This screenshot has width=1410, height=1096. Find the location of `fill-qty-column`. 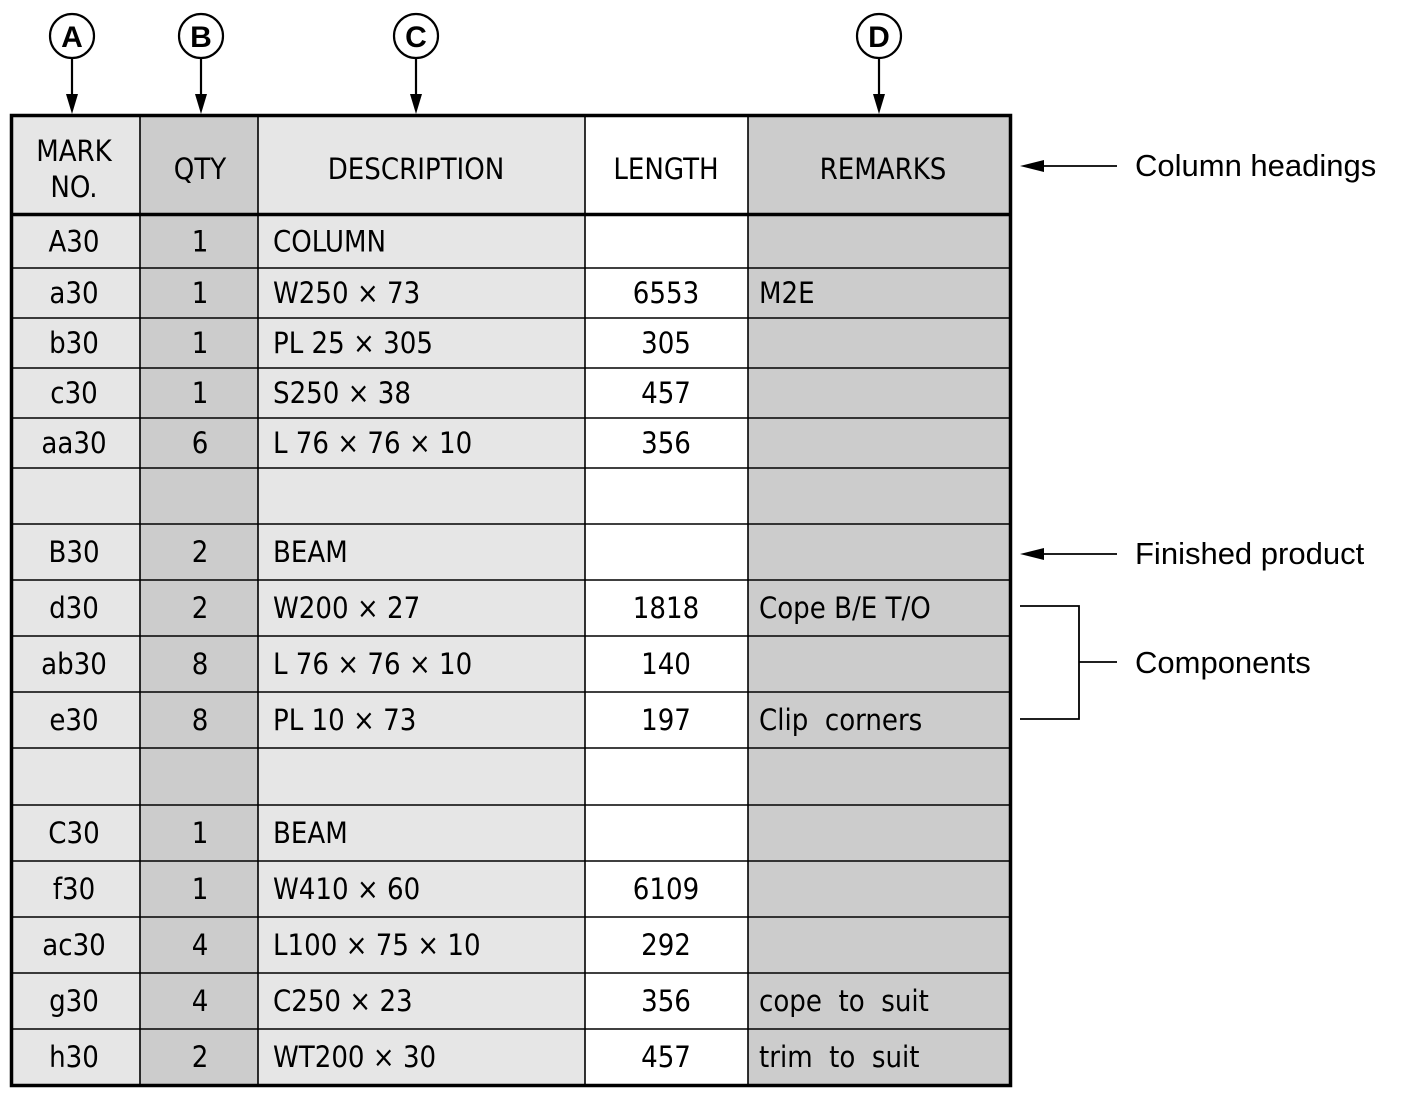

fill-qty-column is located at coordinates (199, 600).